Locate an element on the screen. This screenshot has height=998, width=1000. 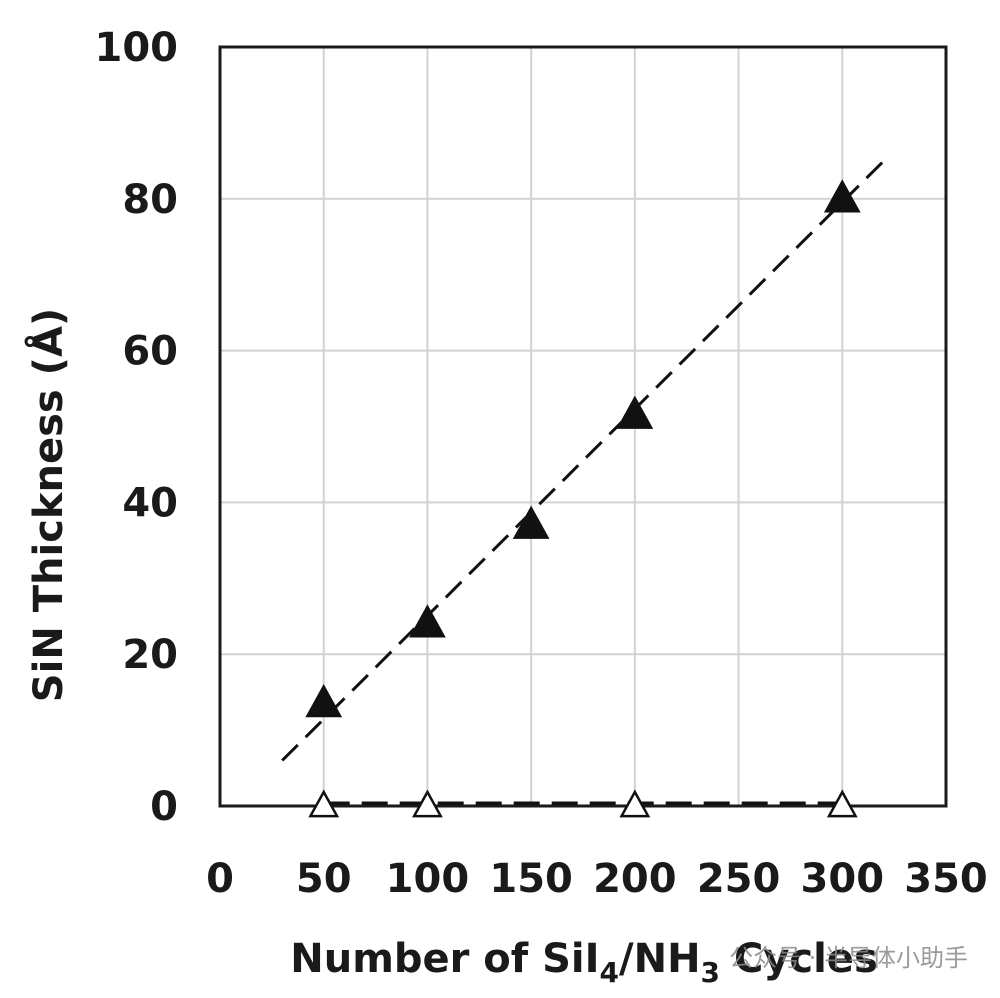
x-tick-label: 100 is located at coordinates (428, 879).